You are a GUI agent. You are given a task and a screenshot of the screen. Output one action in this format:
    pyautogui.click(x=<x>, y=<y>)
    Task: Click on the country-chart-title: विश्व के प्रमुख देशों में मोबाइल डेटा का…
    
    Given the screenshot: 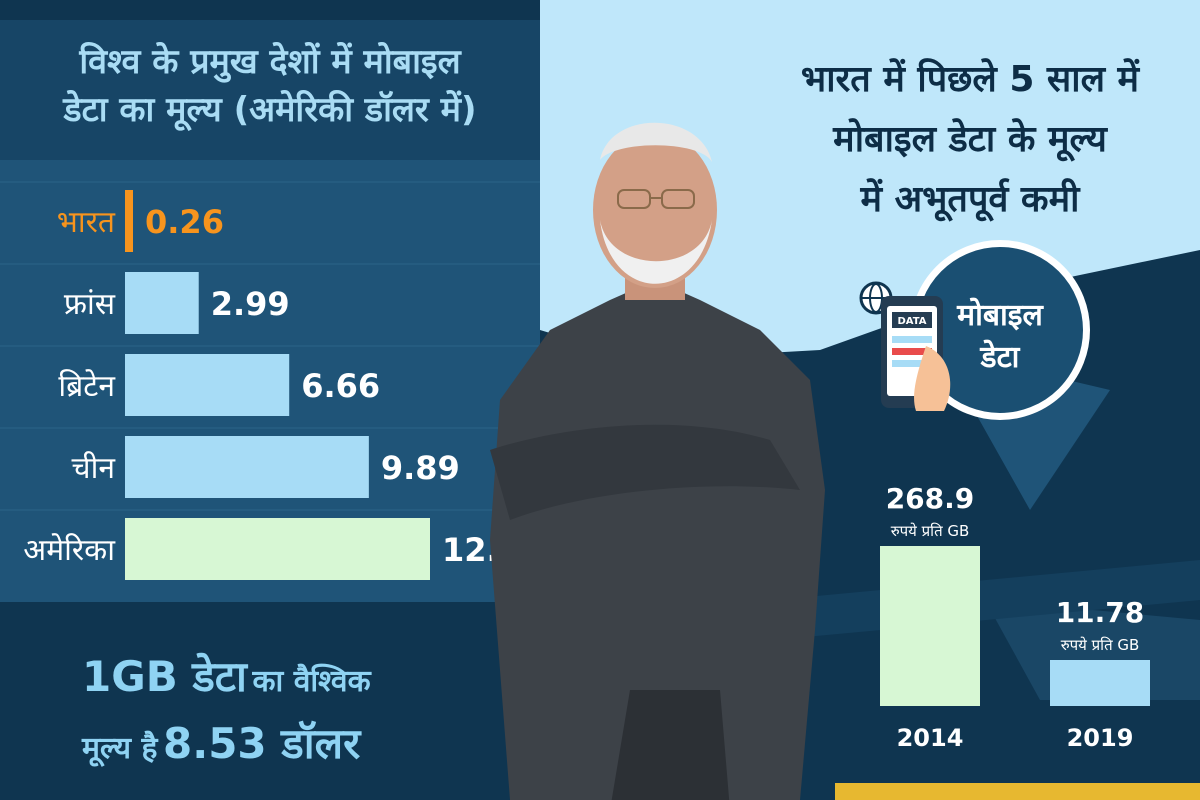 What is the action you would take?
    pyautogui.click(x=270, y=86)
    